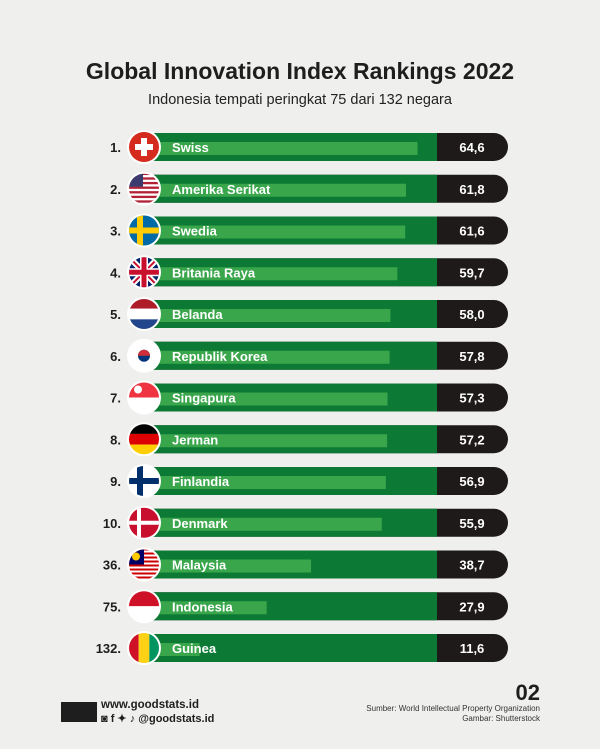 The image size is (600, 749). I want to click on country-label: Belanda, so click(197, 314).